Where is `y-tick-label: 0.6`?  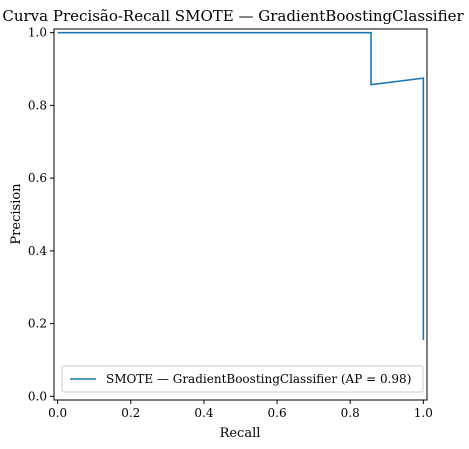
y-tick-label: 0.6 is located at coordinates (37, 178).